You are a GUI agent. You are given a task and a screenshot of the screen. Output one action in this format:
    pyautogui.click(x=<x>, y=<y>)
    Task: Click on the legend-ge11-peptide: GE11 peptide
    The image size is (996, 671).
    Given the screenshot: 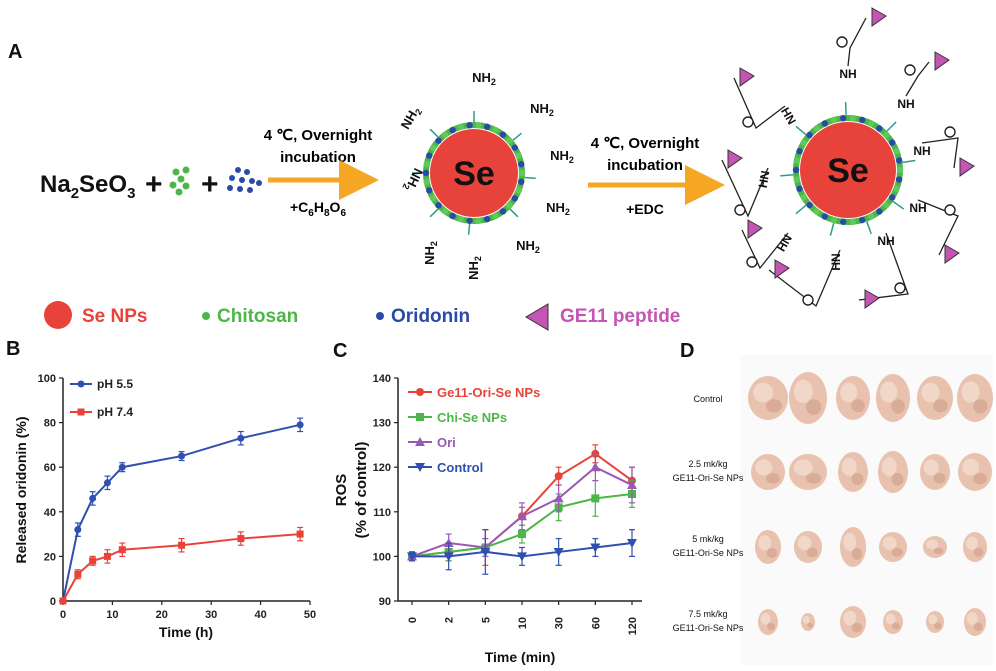 What is the action you would take?
    pyautogui.click(x=620, y=316)
    